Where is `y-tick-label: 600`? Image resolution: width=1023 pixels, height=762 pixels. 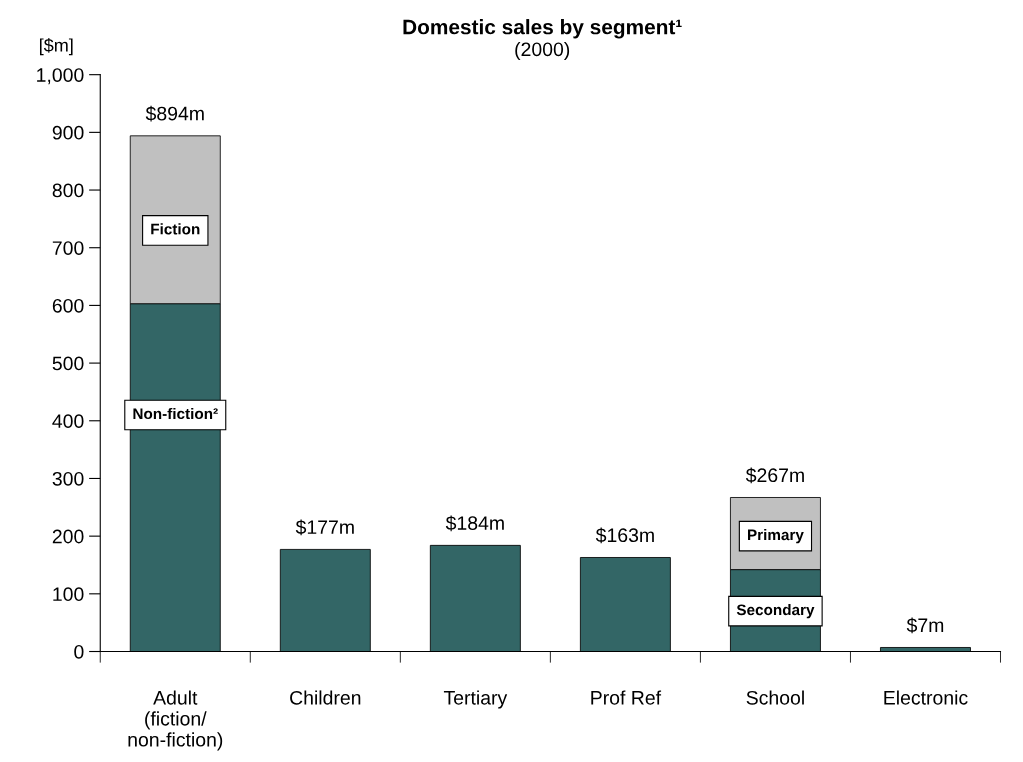 y-tick-label: 600 is located at coordinates (68, 305).